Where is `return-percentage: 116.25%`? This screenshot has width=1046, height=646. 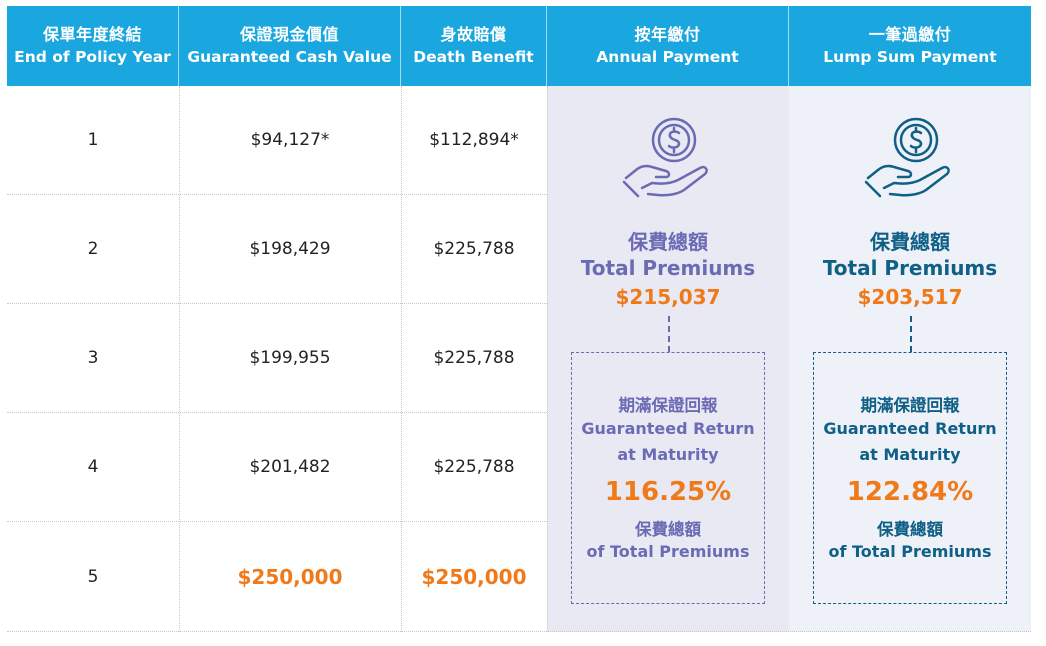
return-percentage: 116.25% is located at coordinates (668, 492).